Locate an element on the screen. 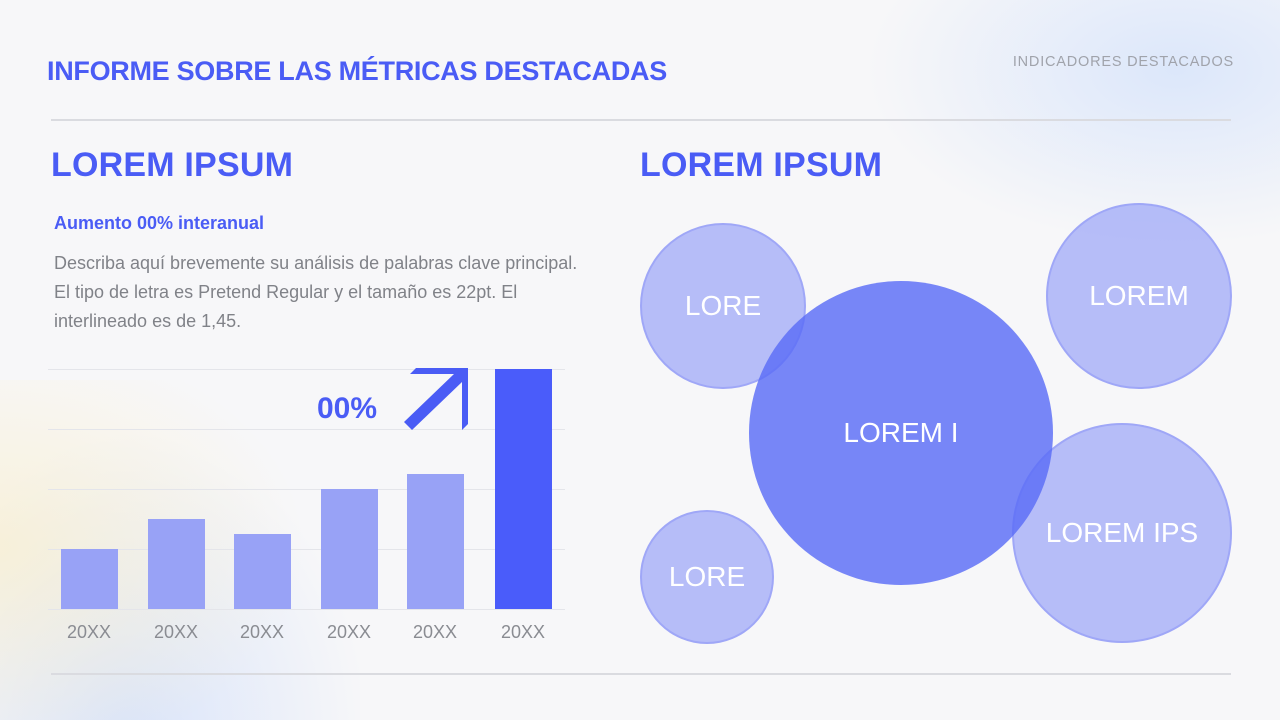  arrow-up-right-icon is located at coordinates (436, 399).